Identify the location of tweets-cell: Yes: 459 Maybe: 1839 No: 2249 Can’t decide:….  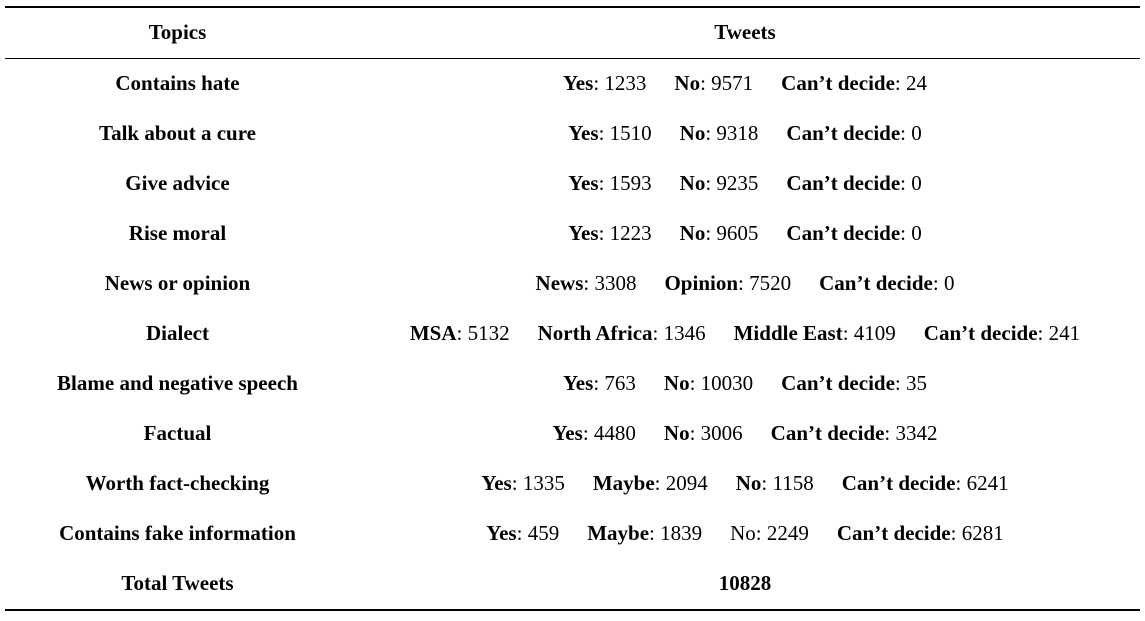
(745, 534).